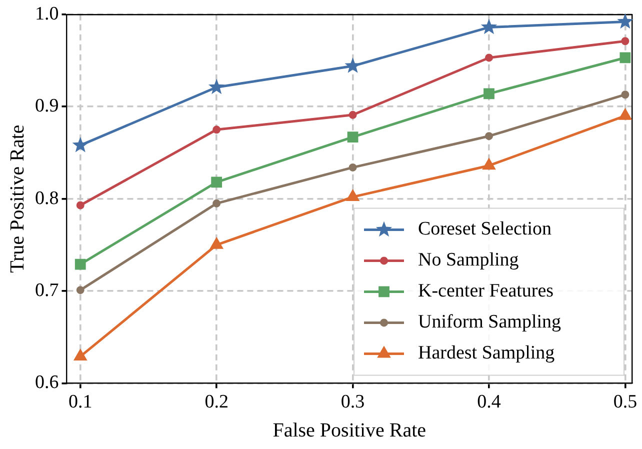  Describe the element at coordinates (216, 402) in the screenshot. I see `x-tick-label: 0.2` at that location.